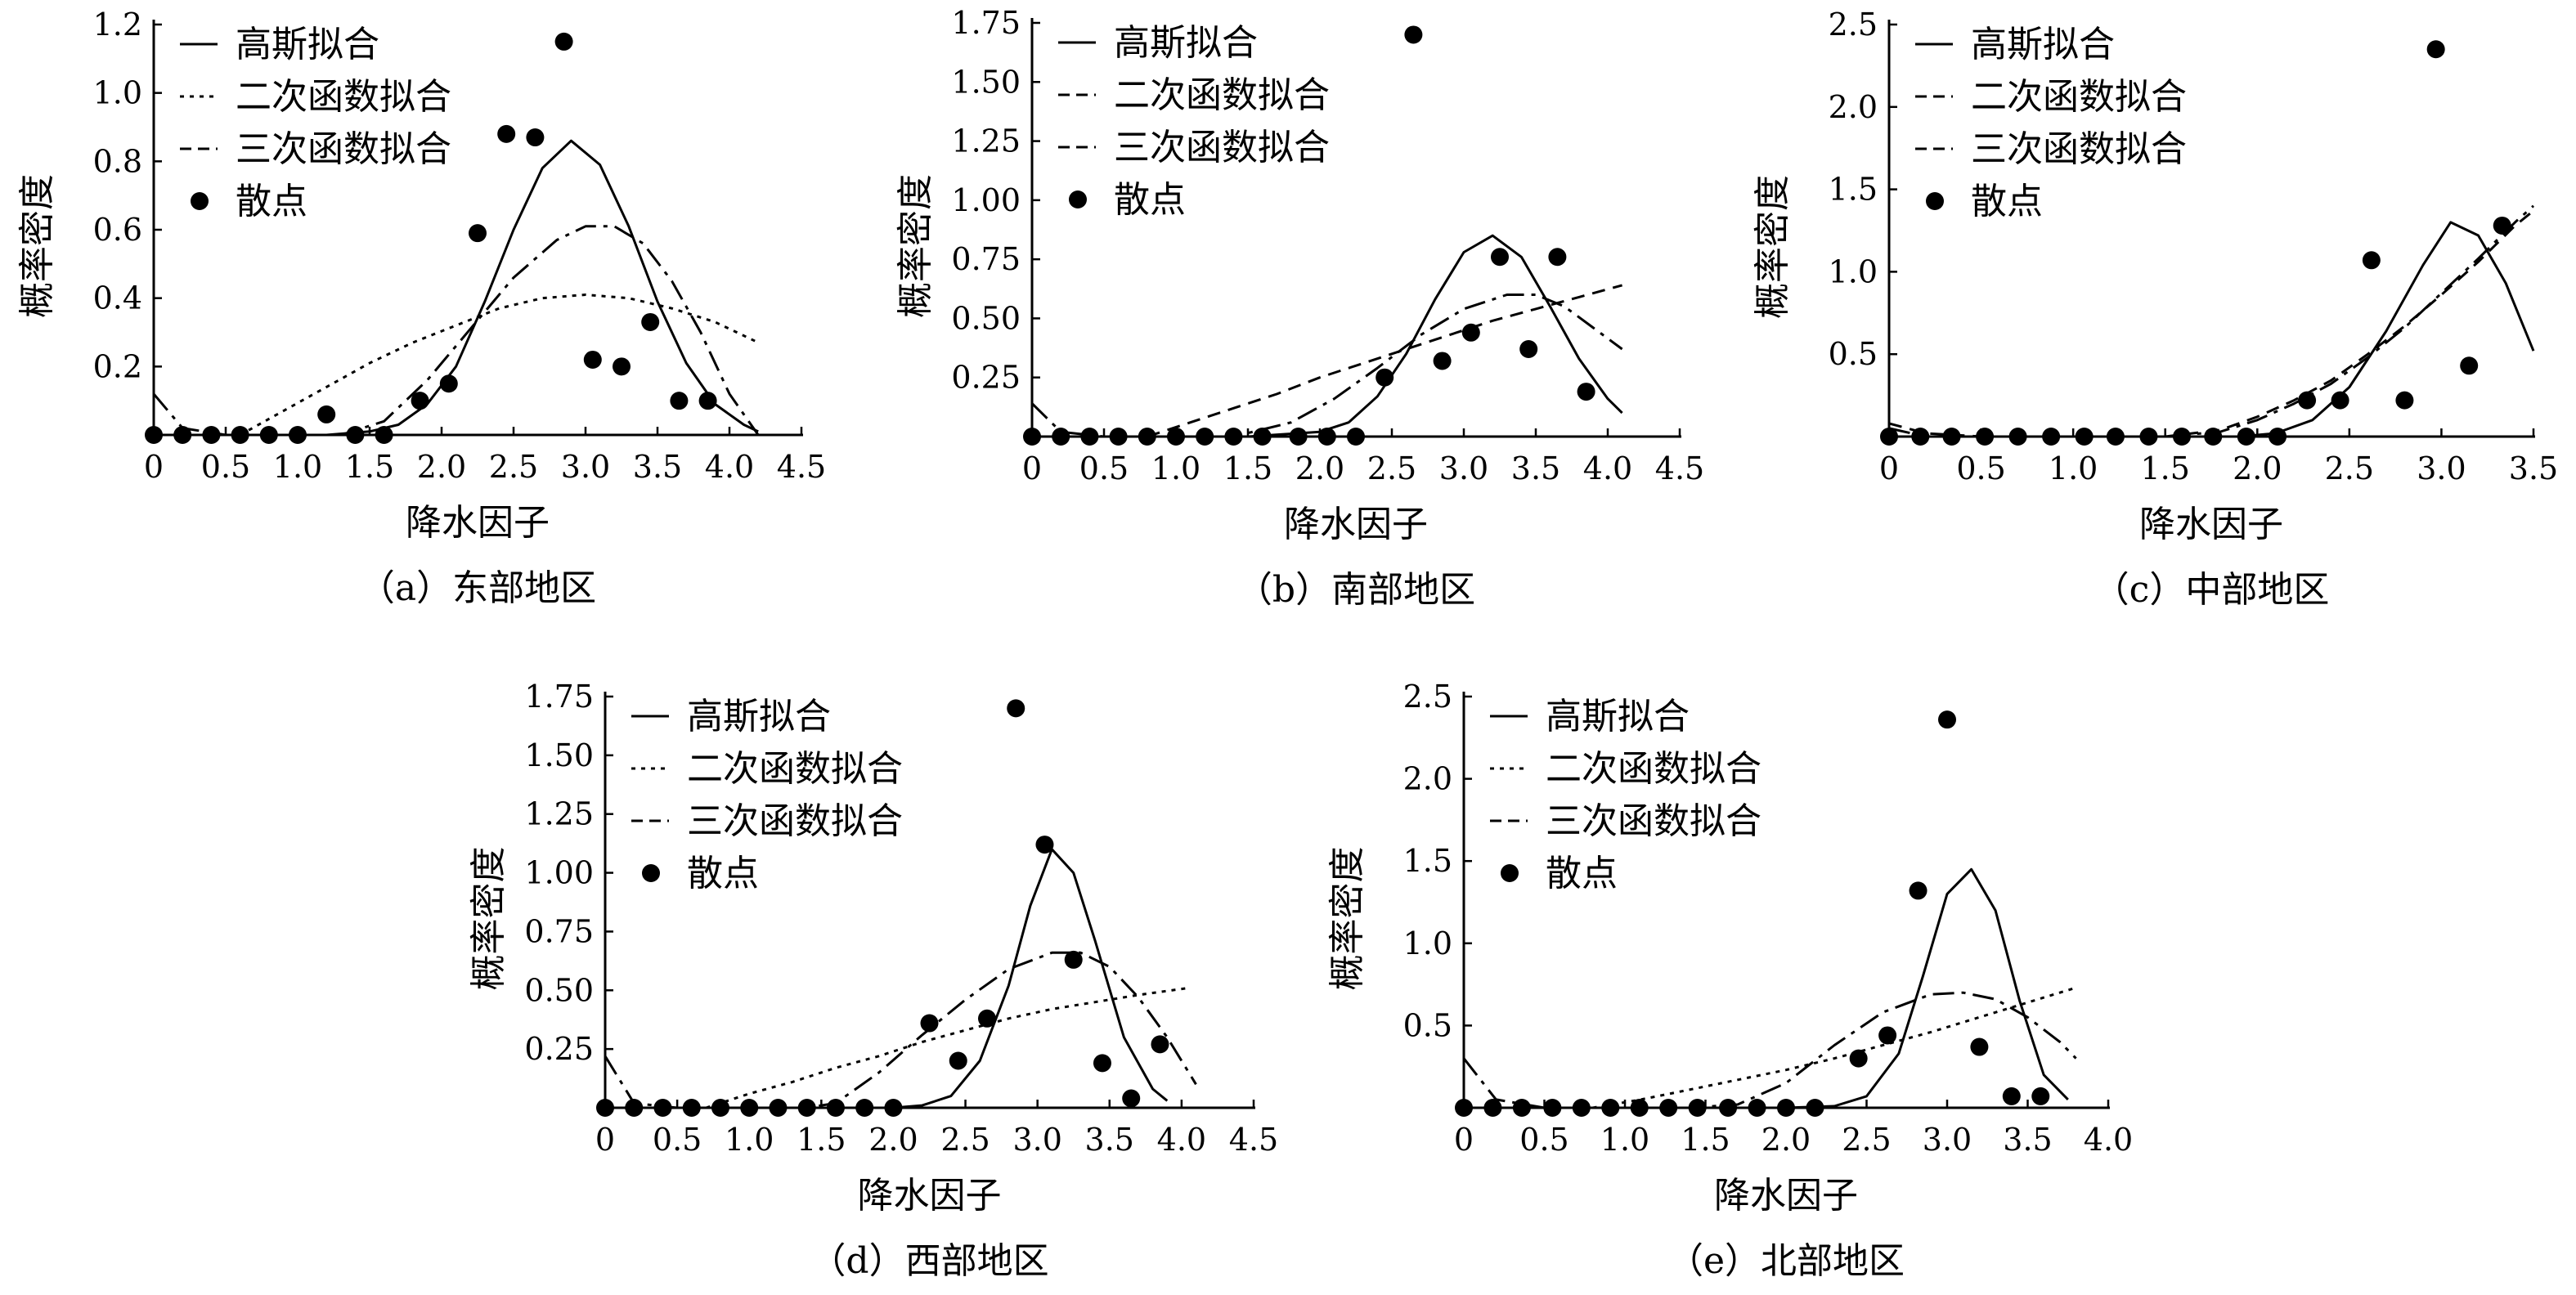 The image size is (2576, 1295). I want to click on y-tick-label: 0.8, so click(118, 161).